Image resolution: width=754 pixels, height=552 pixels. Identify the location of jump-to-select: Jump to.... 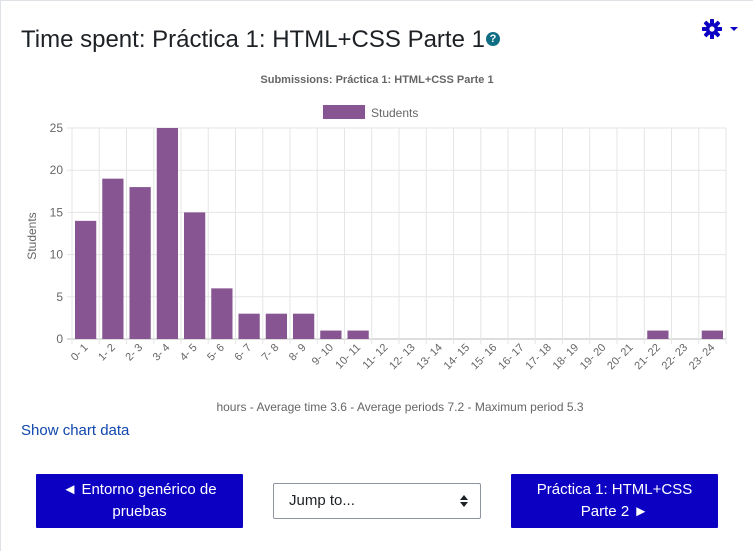
(377, 501).